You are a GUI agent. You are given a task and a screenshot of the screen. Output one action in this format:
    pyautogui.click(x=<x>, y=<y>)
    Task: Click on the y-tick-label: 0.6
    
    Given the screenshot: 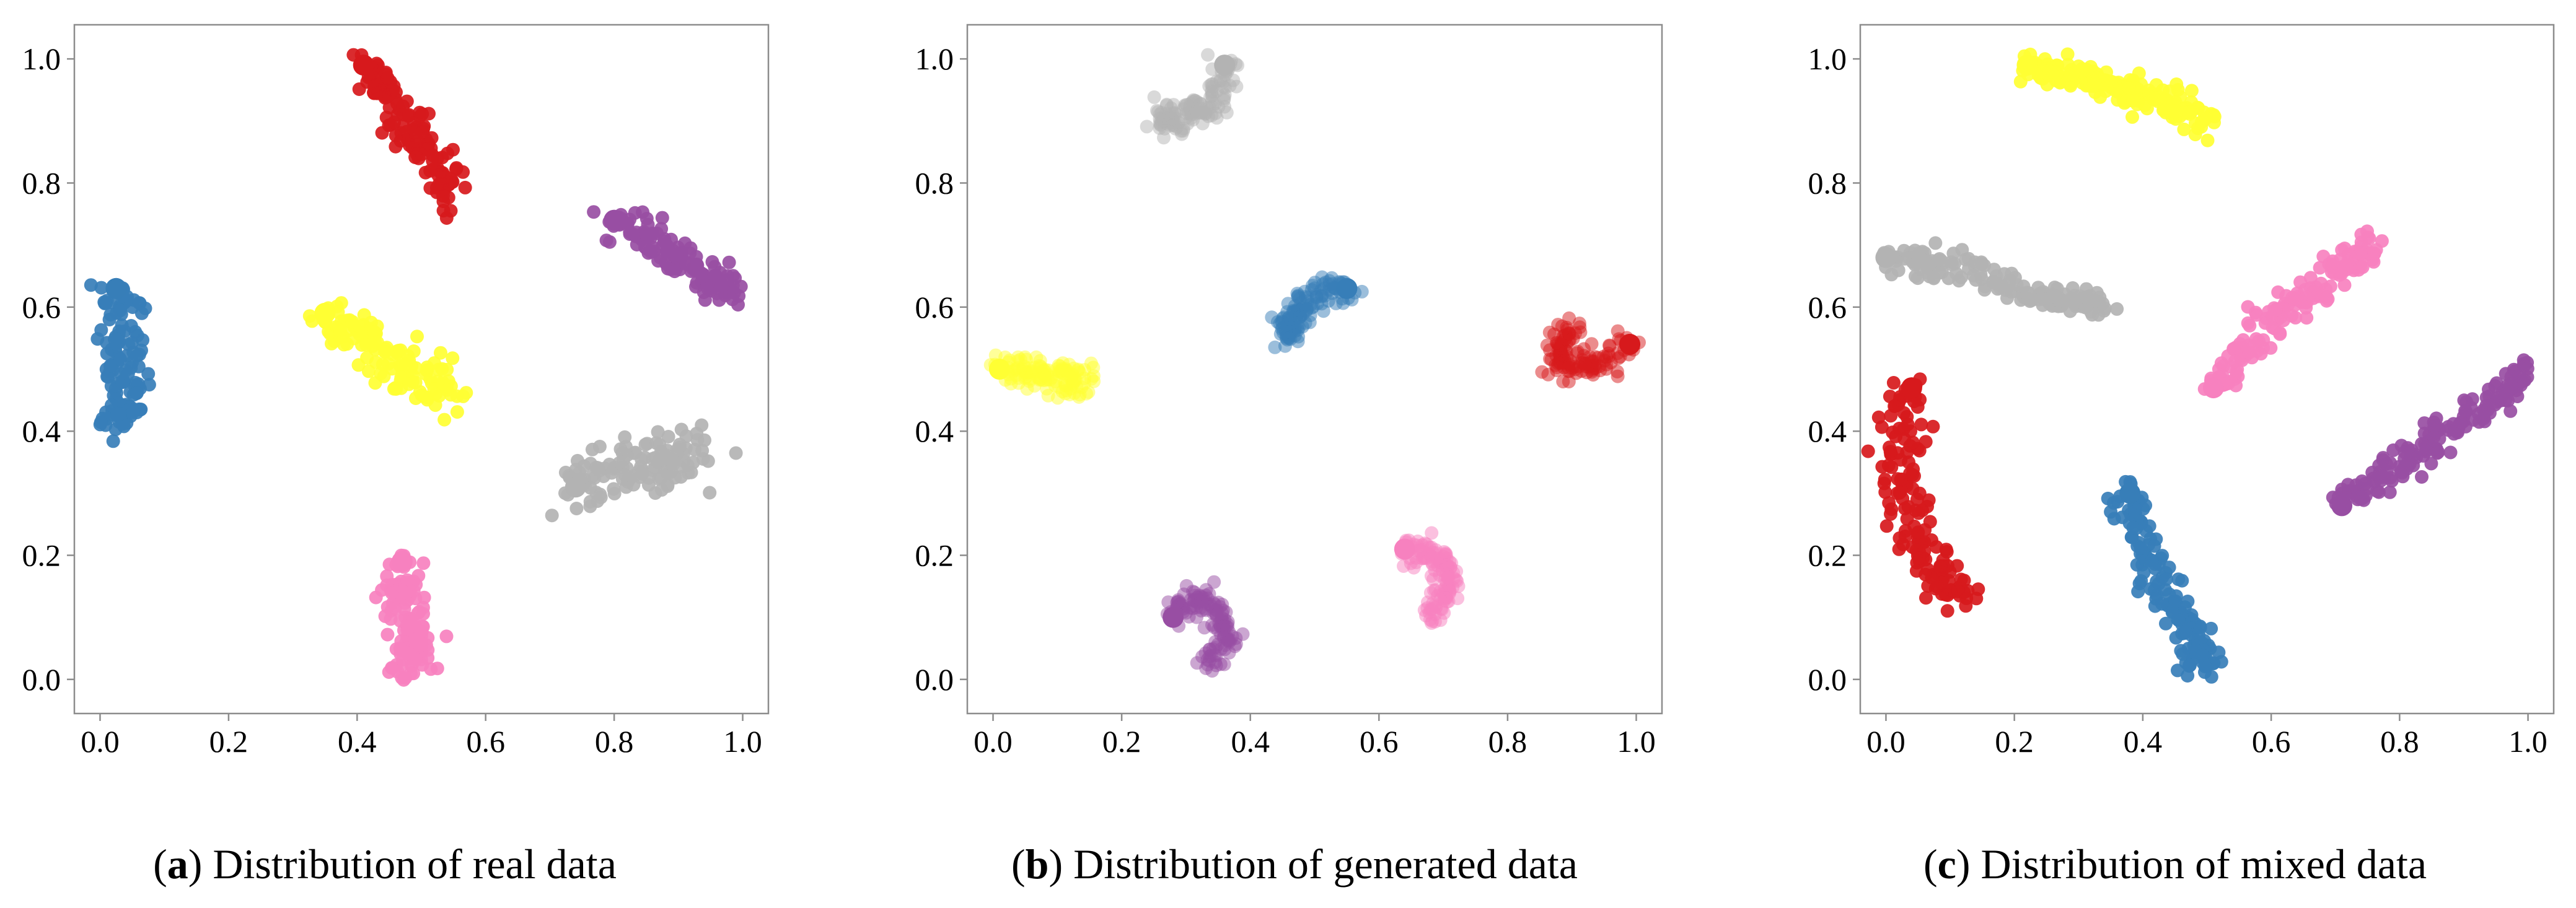 What is the action you would take?
    pyautogui.click(x=1827, y=307)
    